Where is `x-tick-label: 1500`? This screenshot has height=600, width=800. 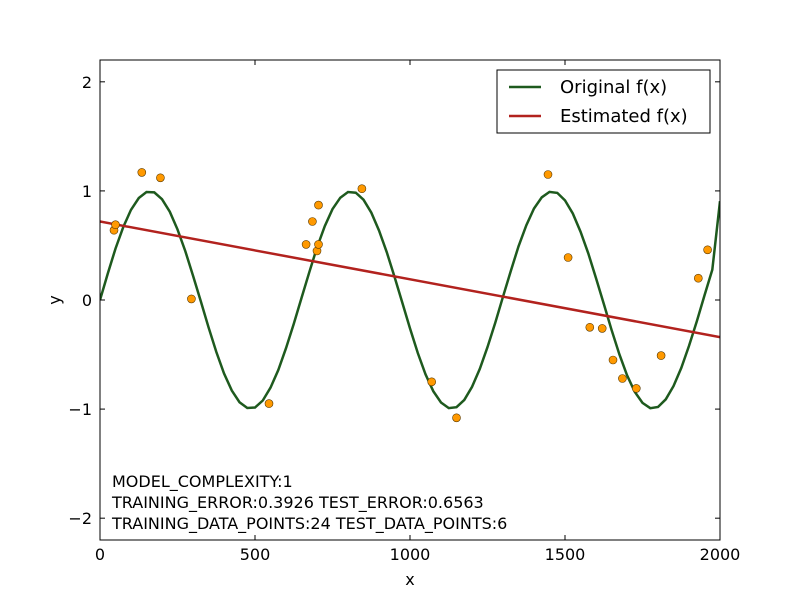
x-tick-label: 1500 is located at coordinates (565, 554).